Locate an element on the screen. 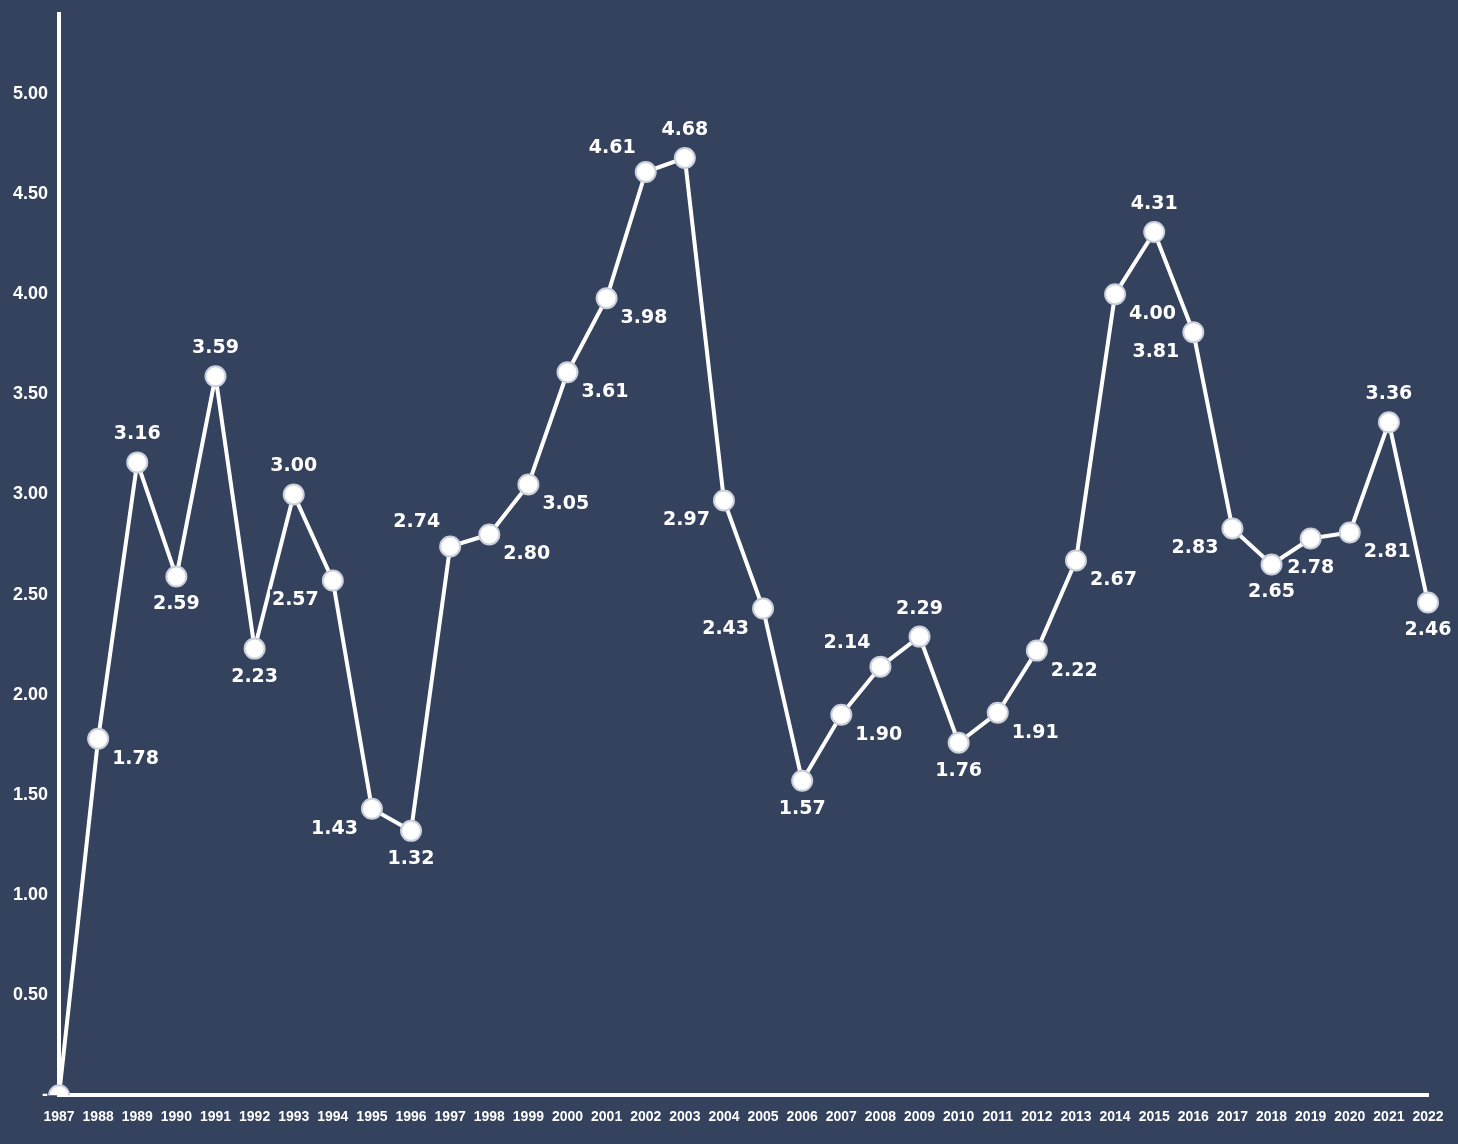  x-tick-label: 2006 is located at coordinates (802, 1116).